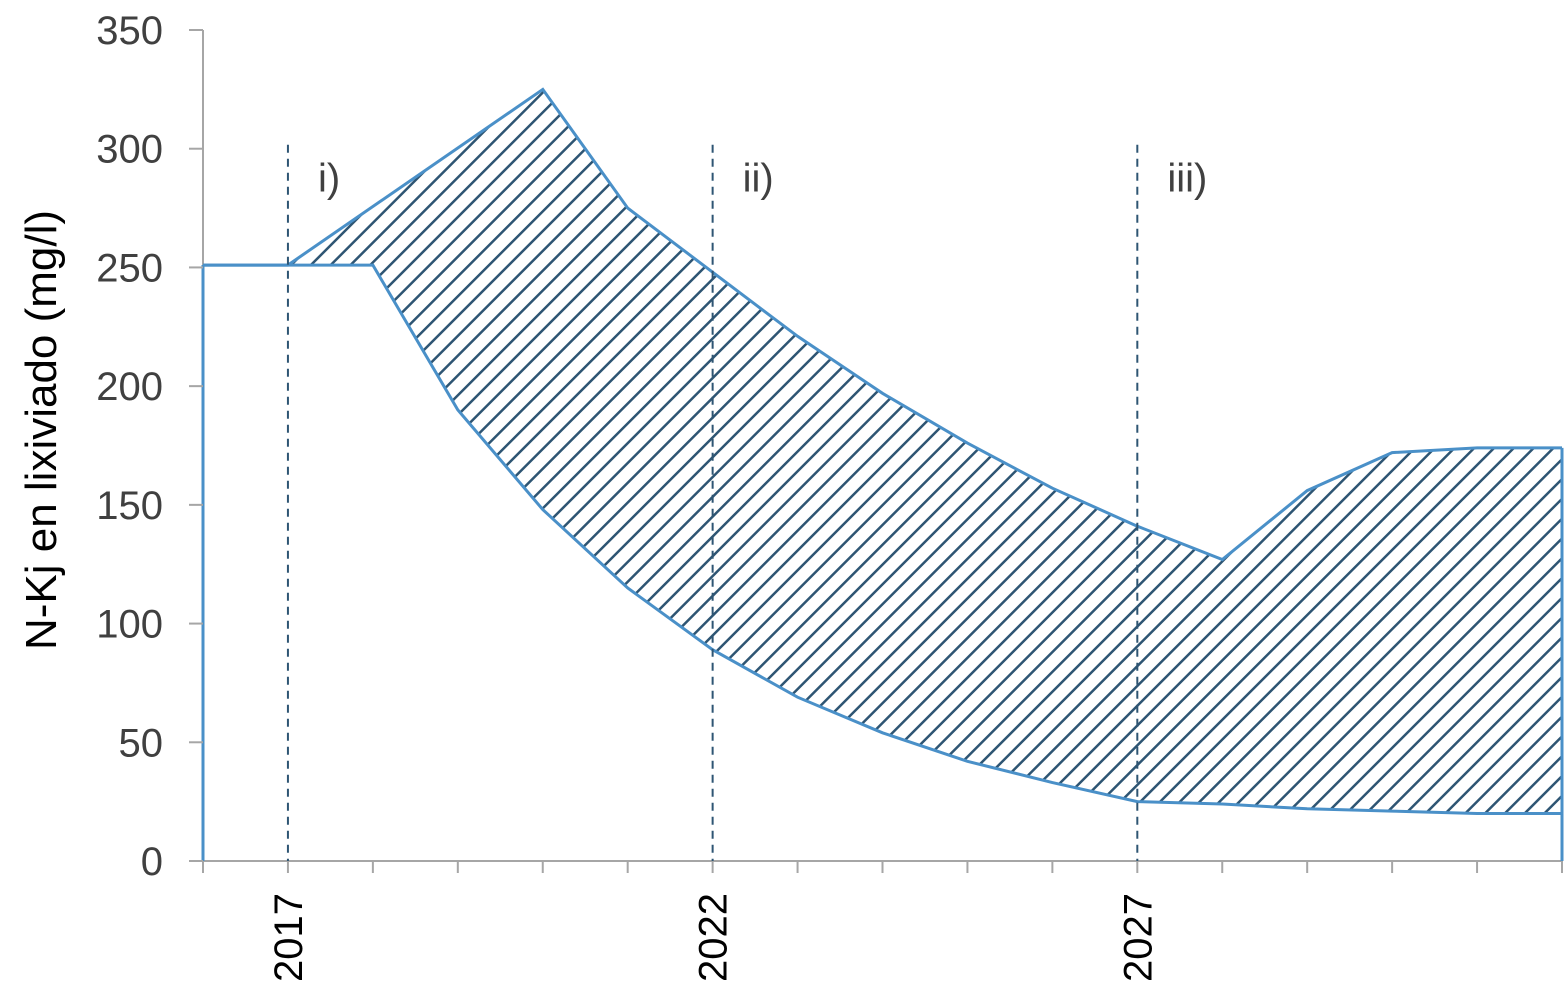 This screenshot has width=1566, height=983. What do you see at coordinates (152, 862) in the screenshot?
I see `y-tick-label: 0` at bounding box center [152, 862].